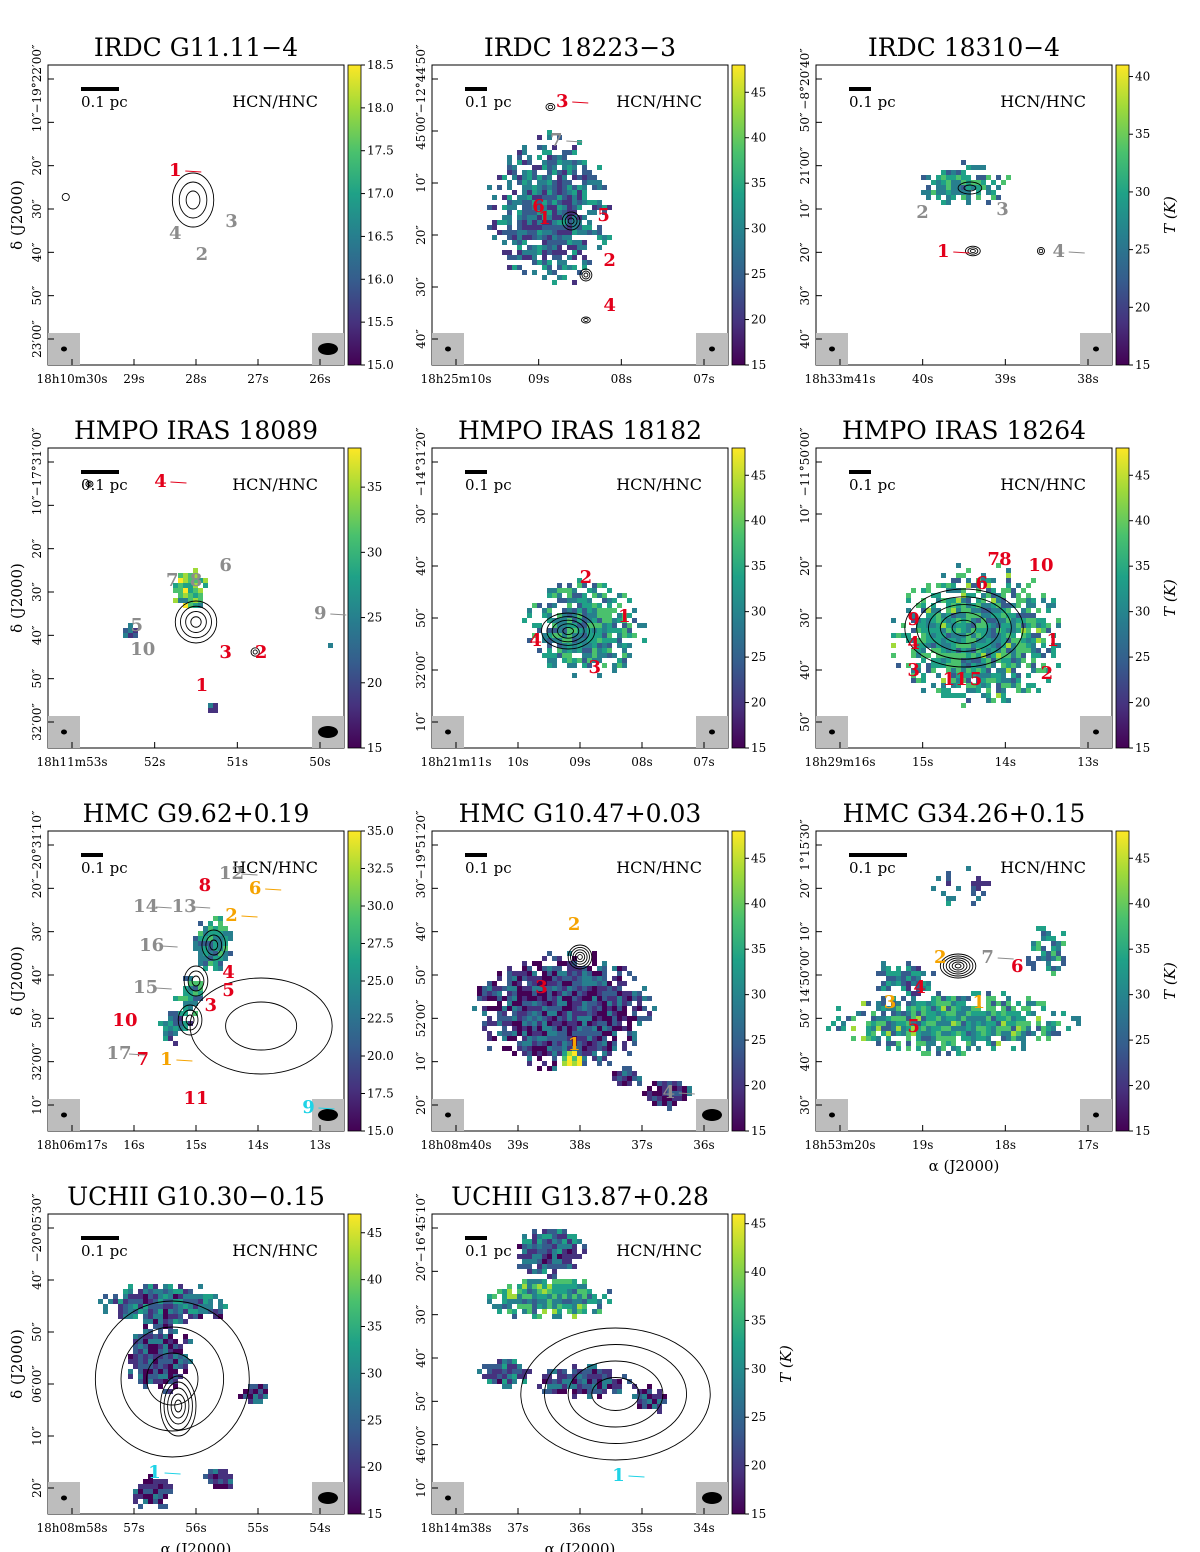  Describe the element at coordinates (758, 748) in the screenshot. I see `colorbar-tick-label: 15` at that location.